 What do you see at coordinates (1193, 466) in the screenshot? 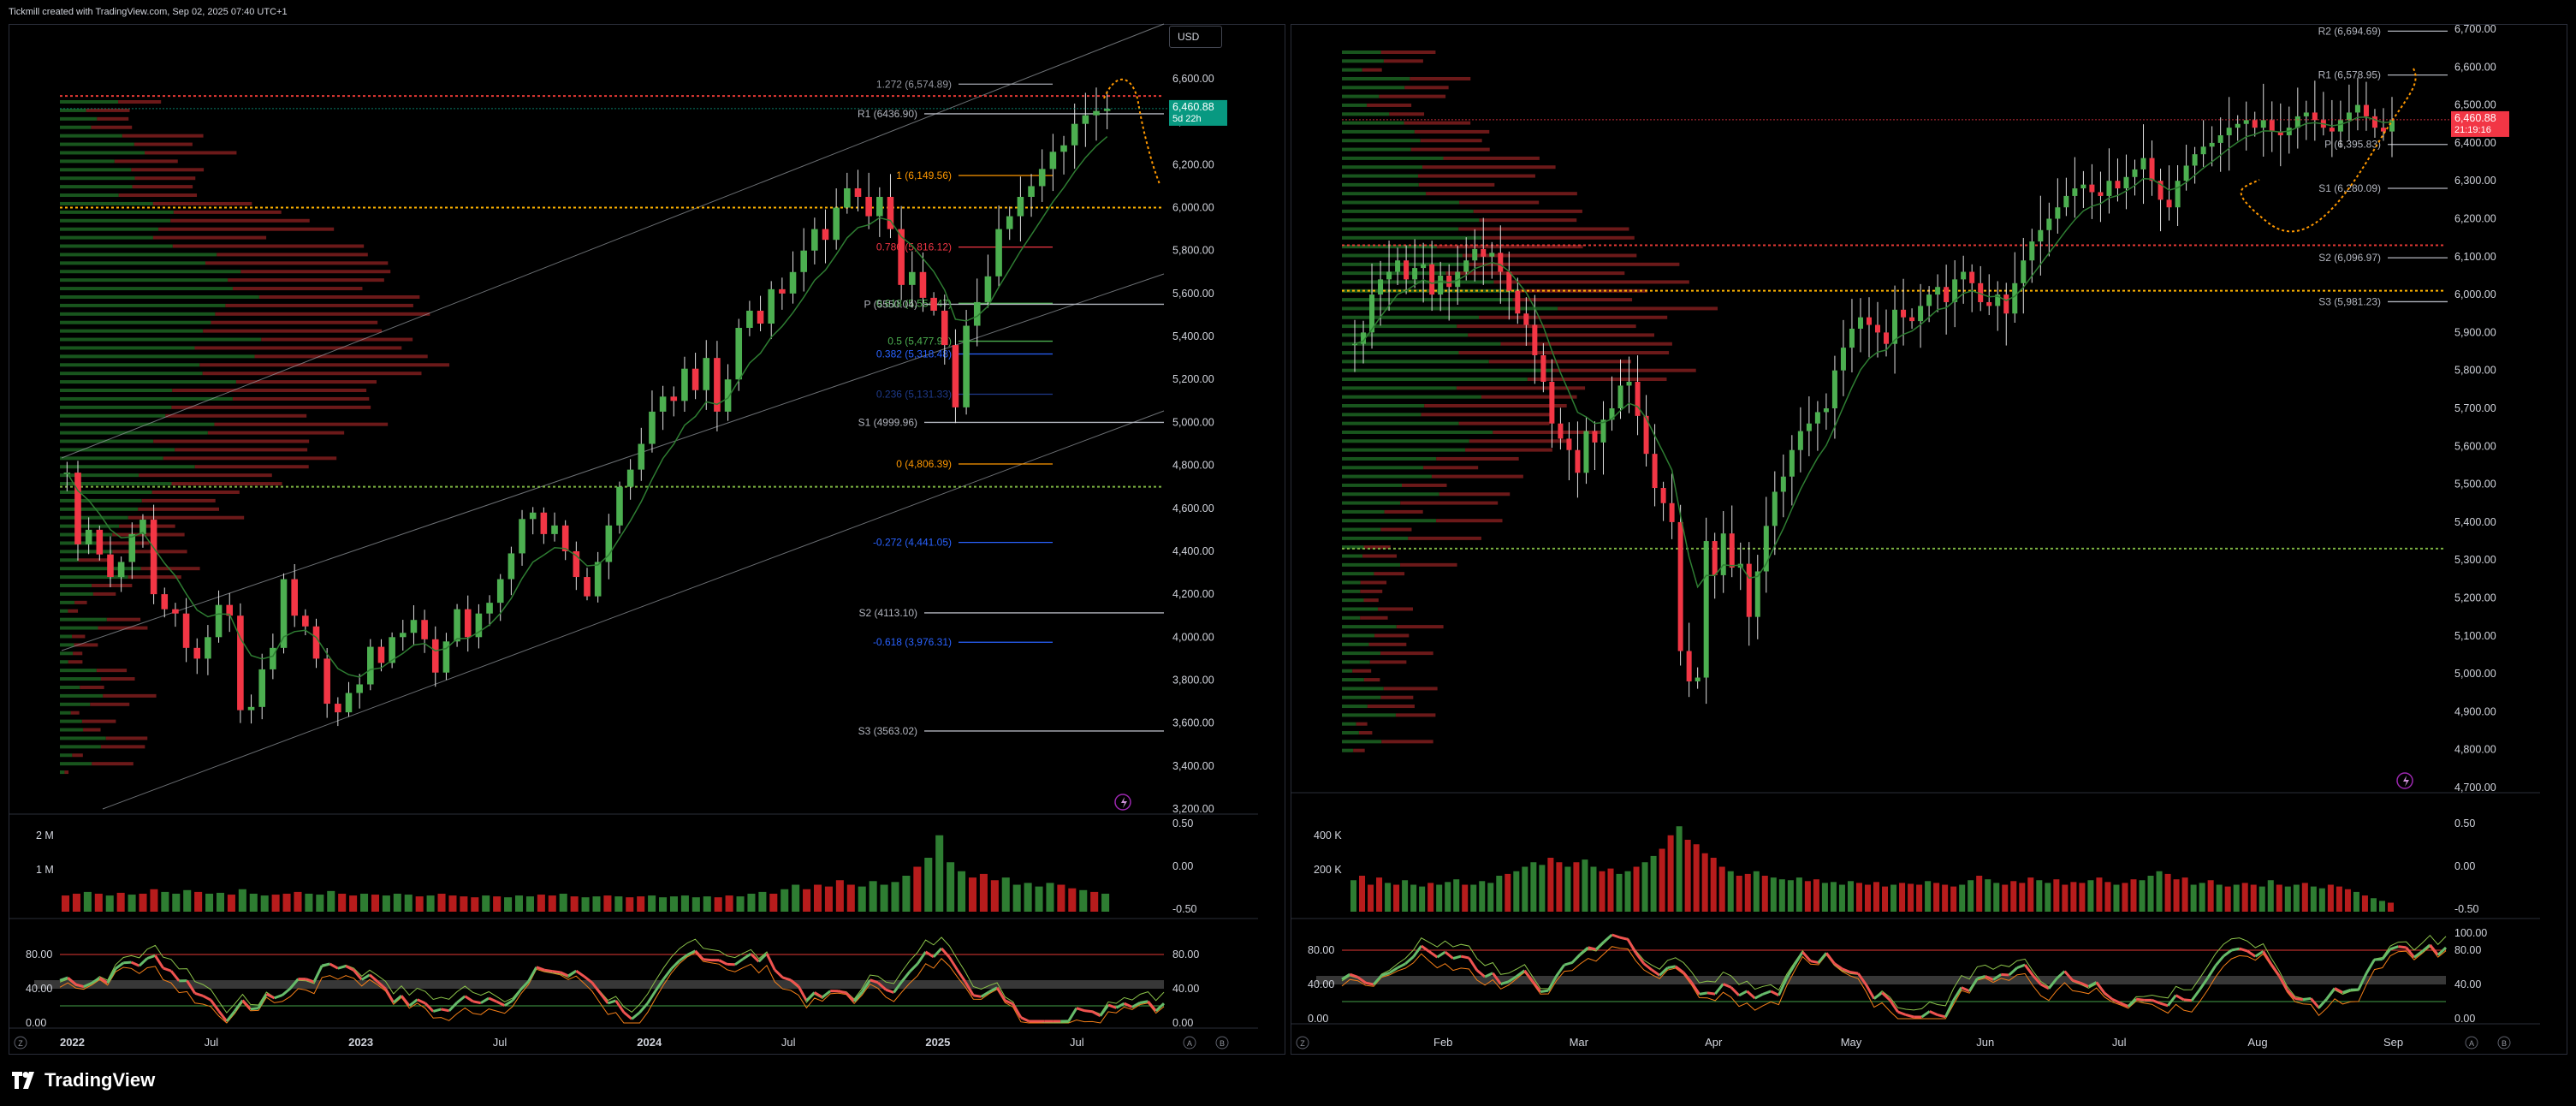
I see `price-tick-label: 4,800.00` at bounding box center [1193, 466].